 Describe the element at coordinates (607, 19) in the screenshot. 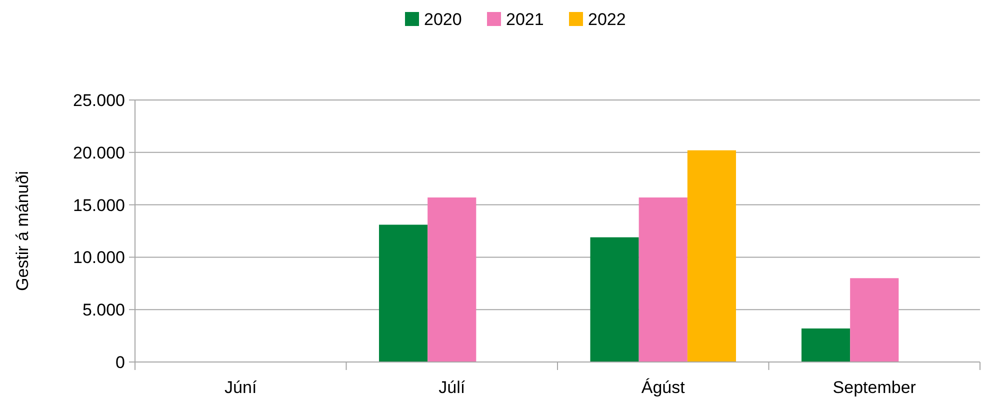

I see `legend-label: 2022` at that location.